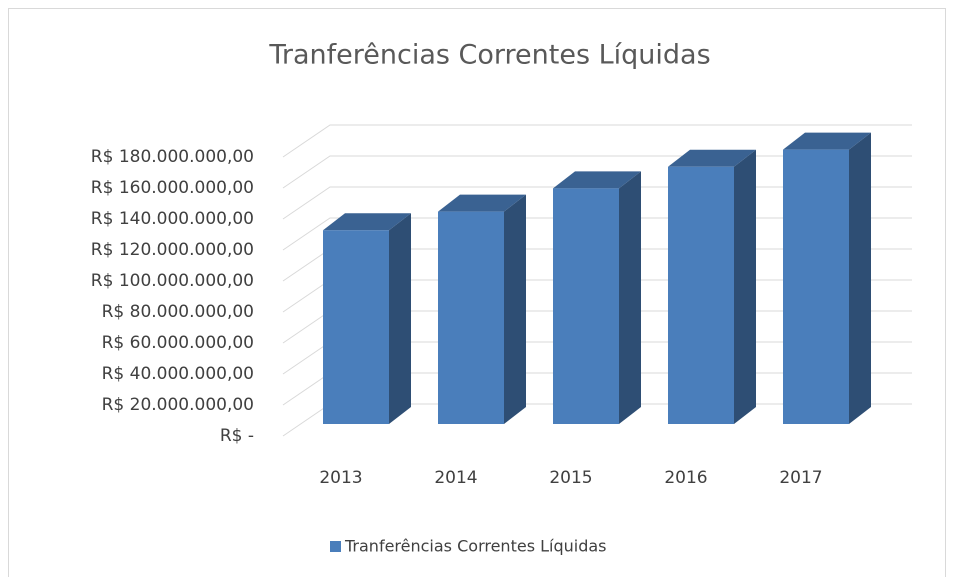  I want to click on y-tick-label: R$ 140.000.000,00, so click(172, 219).